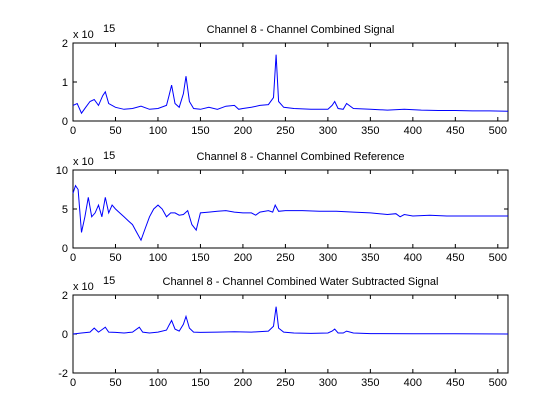  I want to click on y-tick-label: -2, so click(63, 374).